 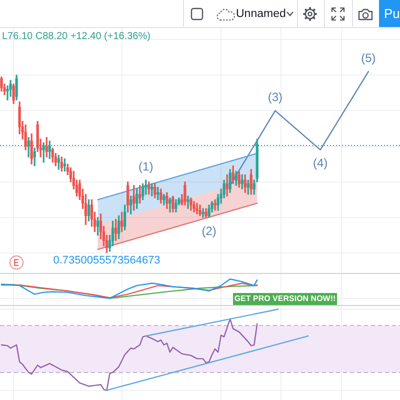 What do you see at coordinates (209, 231) in the screenshot?
I see `annotation: (2)` at bounding box center [209, 231].